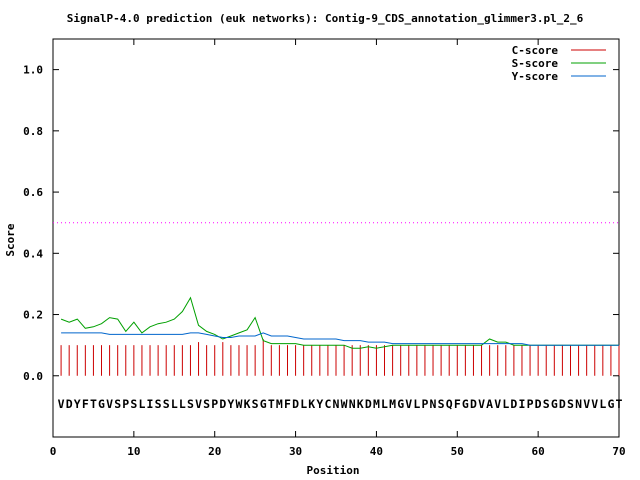 The image size is (640, 480). What do you see at coordinates (340, 339) in the screenshot?
I see `y-score-line` at bounding box center [340, 339].